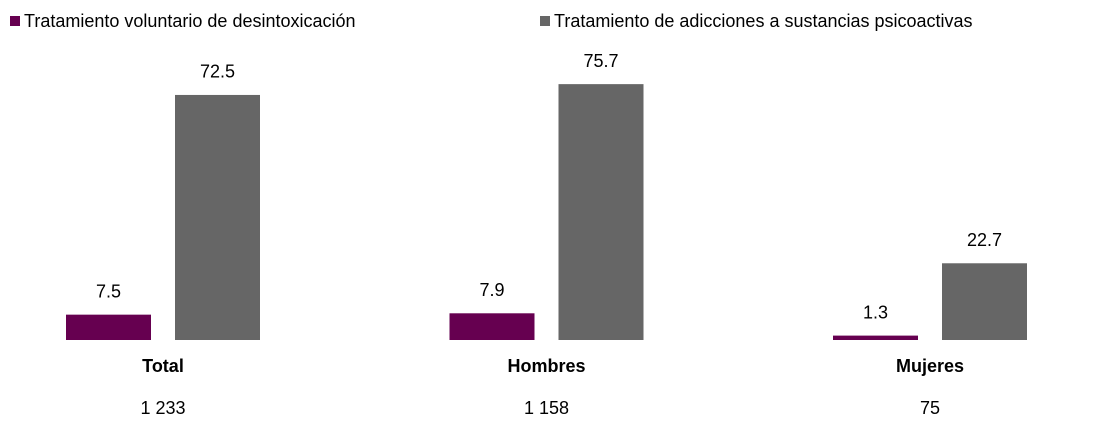 The height and width of the screenshot is (421, 1110). What do you see at coordinates (491, 290) in the screenshot?
I see `value-label: 7.9` at bounding box center [491, 290].